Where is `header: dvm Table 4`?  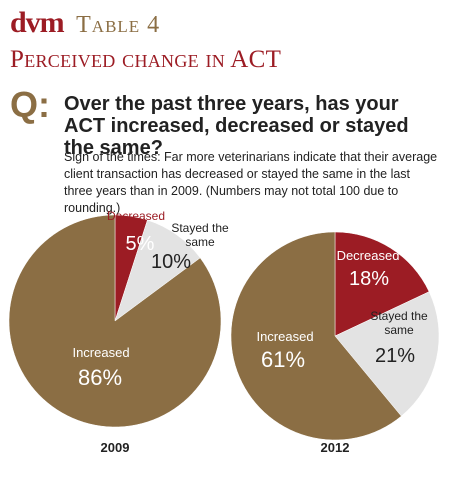
header: dvm Table 4 is located at coordinates (85, 23).